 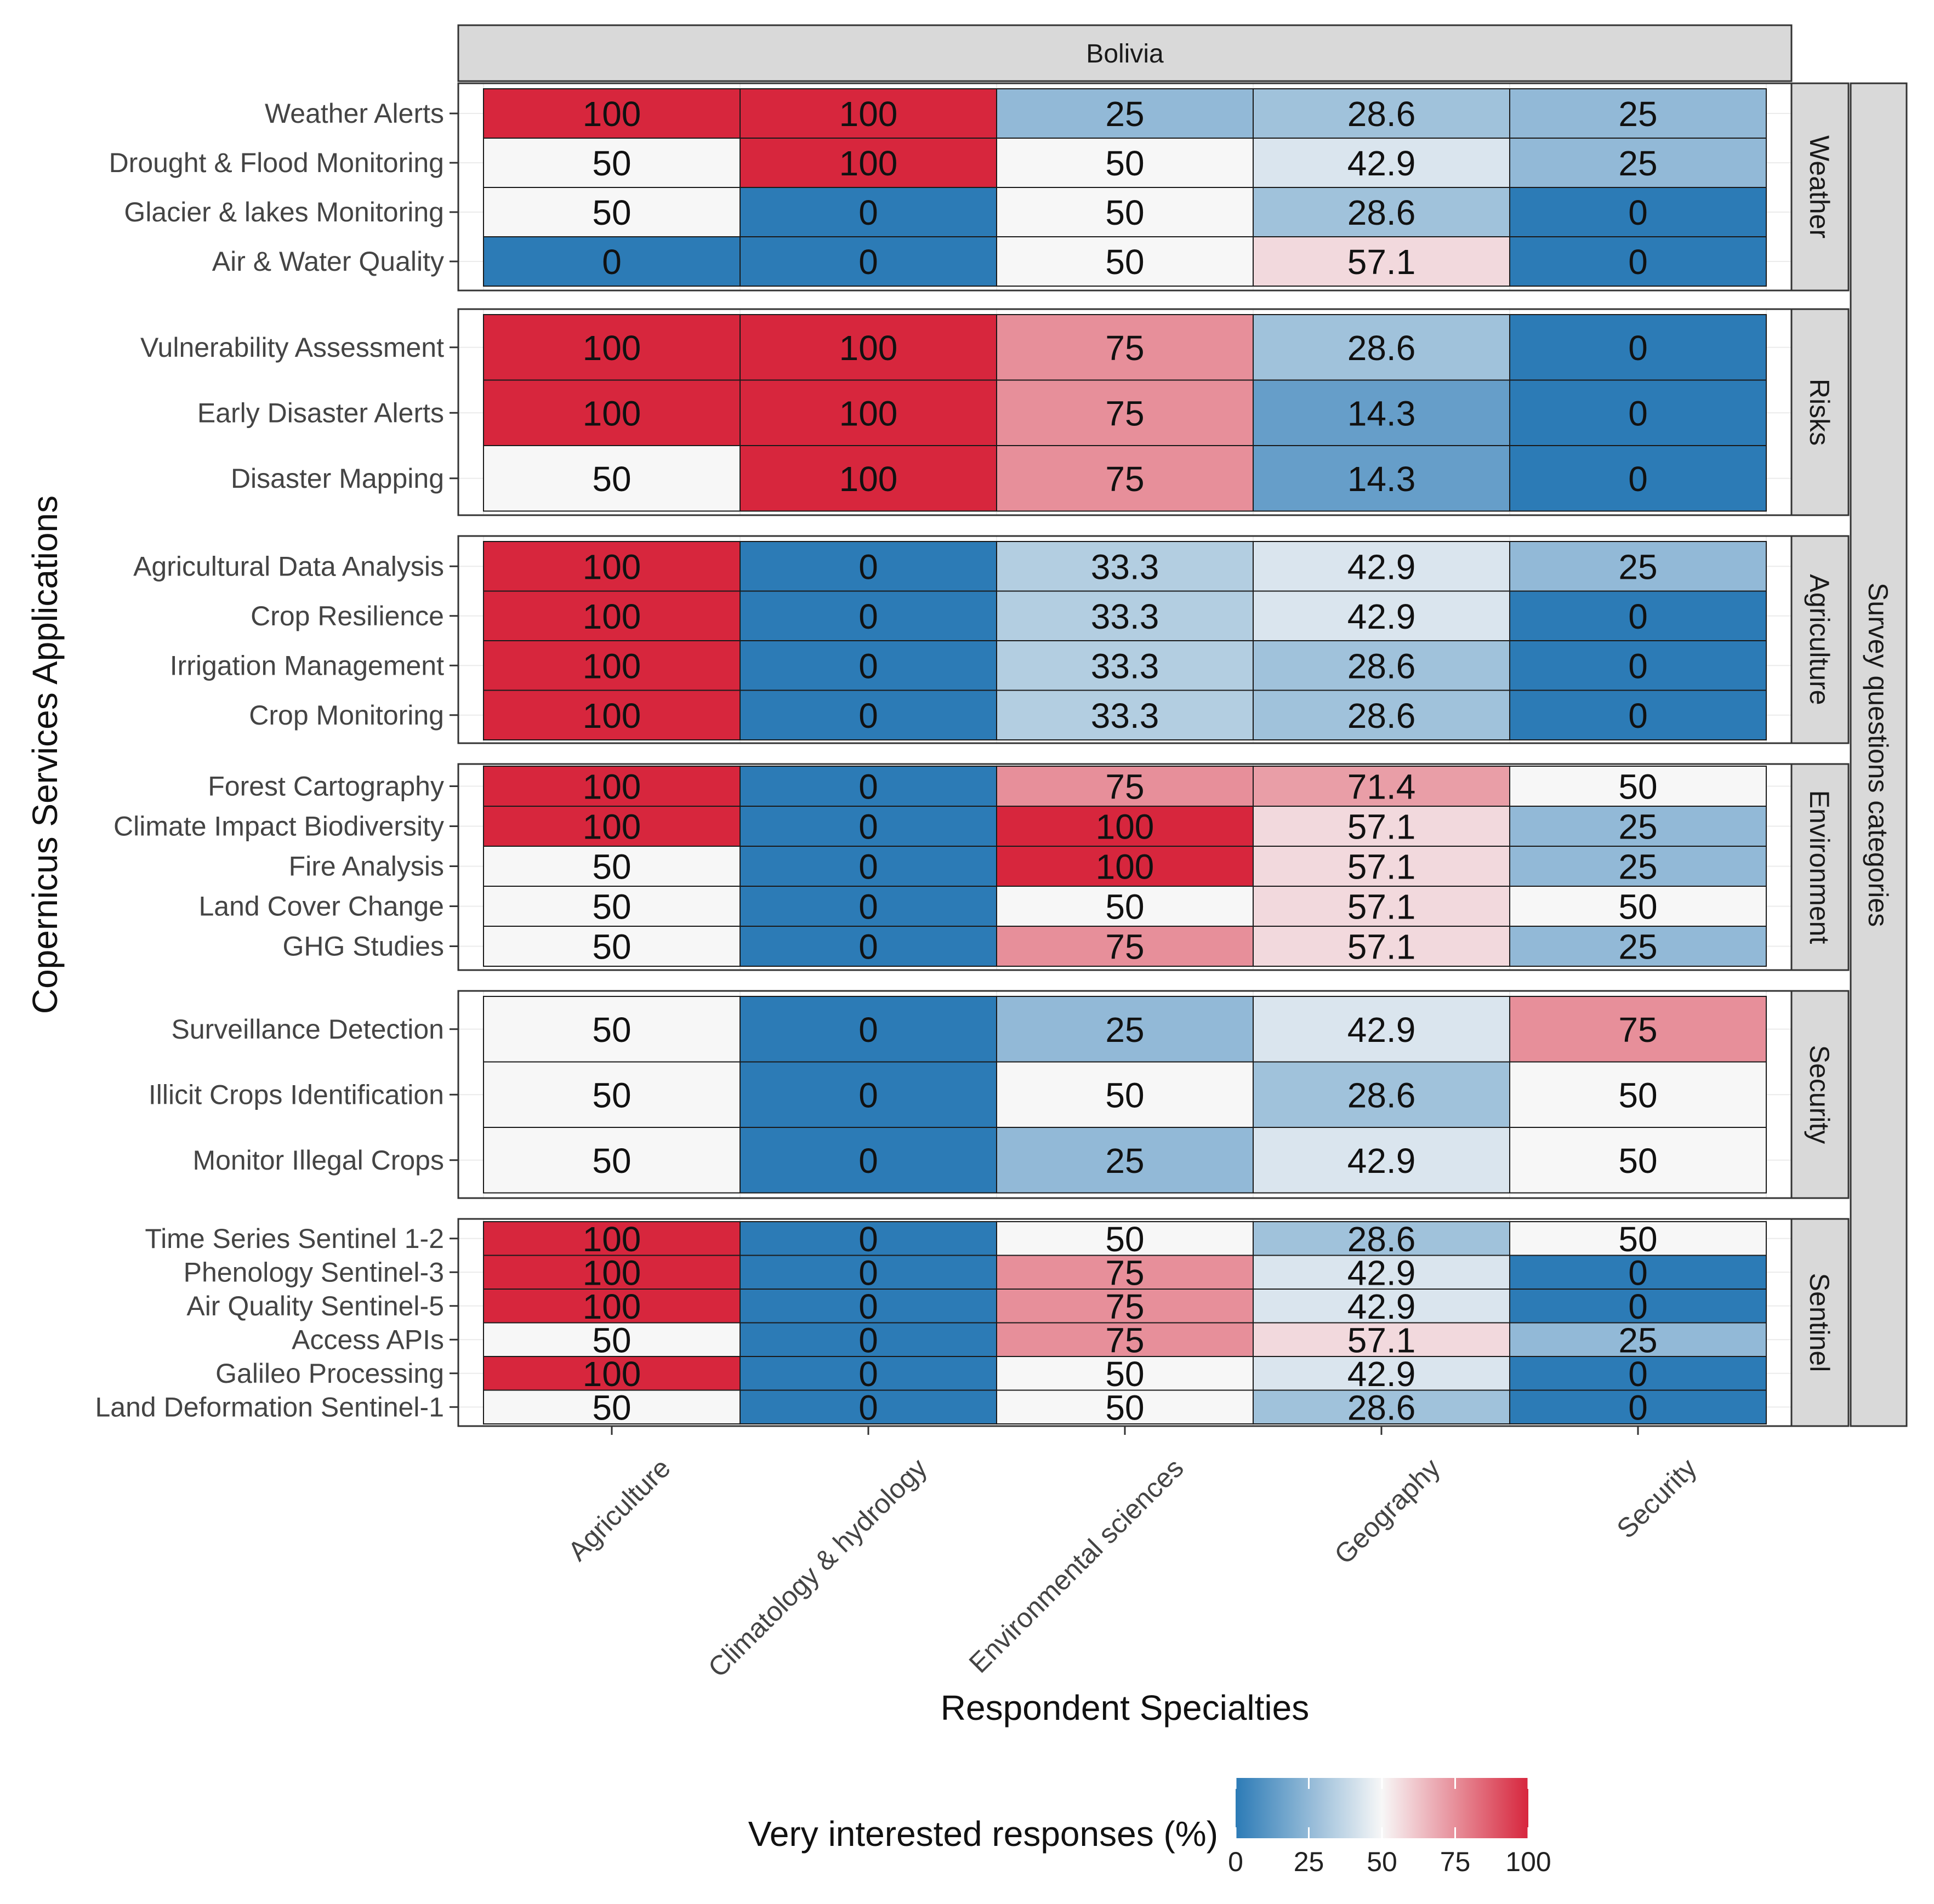 I want to click on y-tick-label: Forest Cartography, so click(x=326, y=786).